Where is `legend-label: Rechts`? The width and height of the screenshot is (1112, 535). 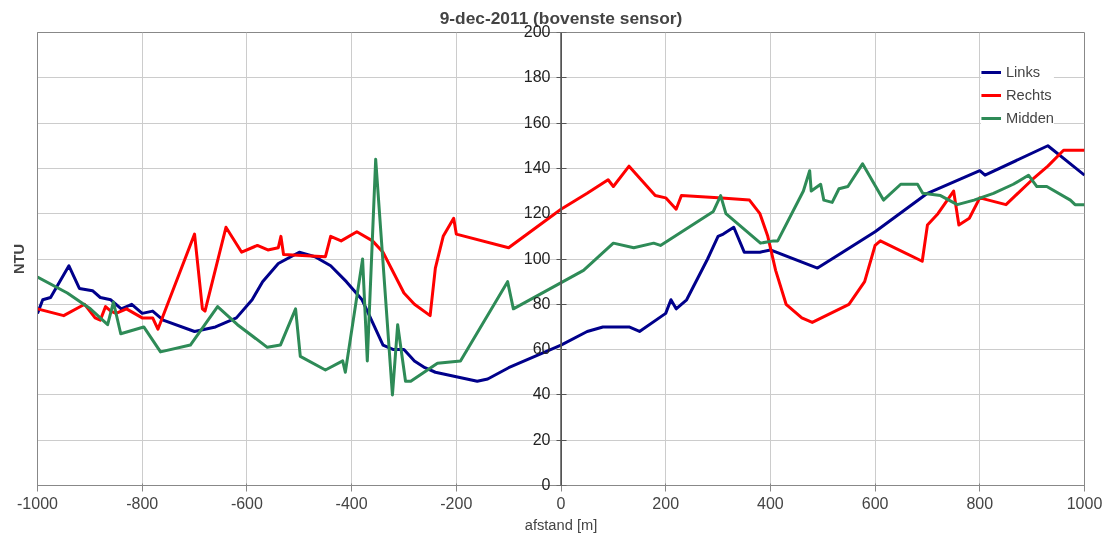
legend-label: Rechts is located at coordinates (1028, 95).